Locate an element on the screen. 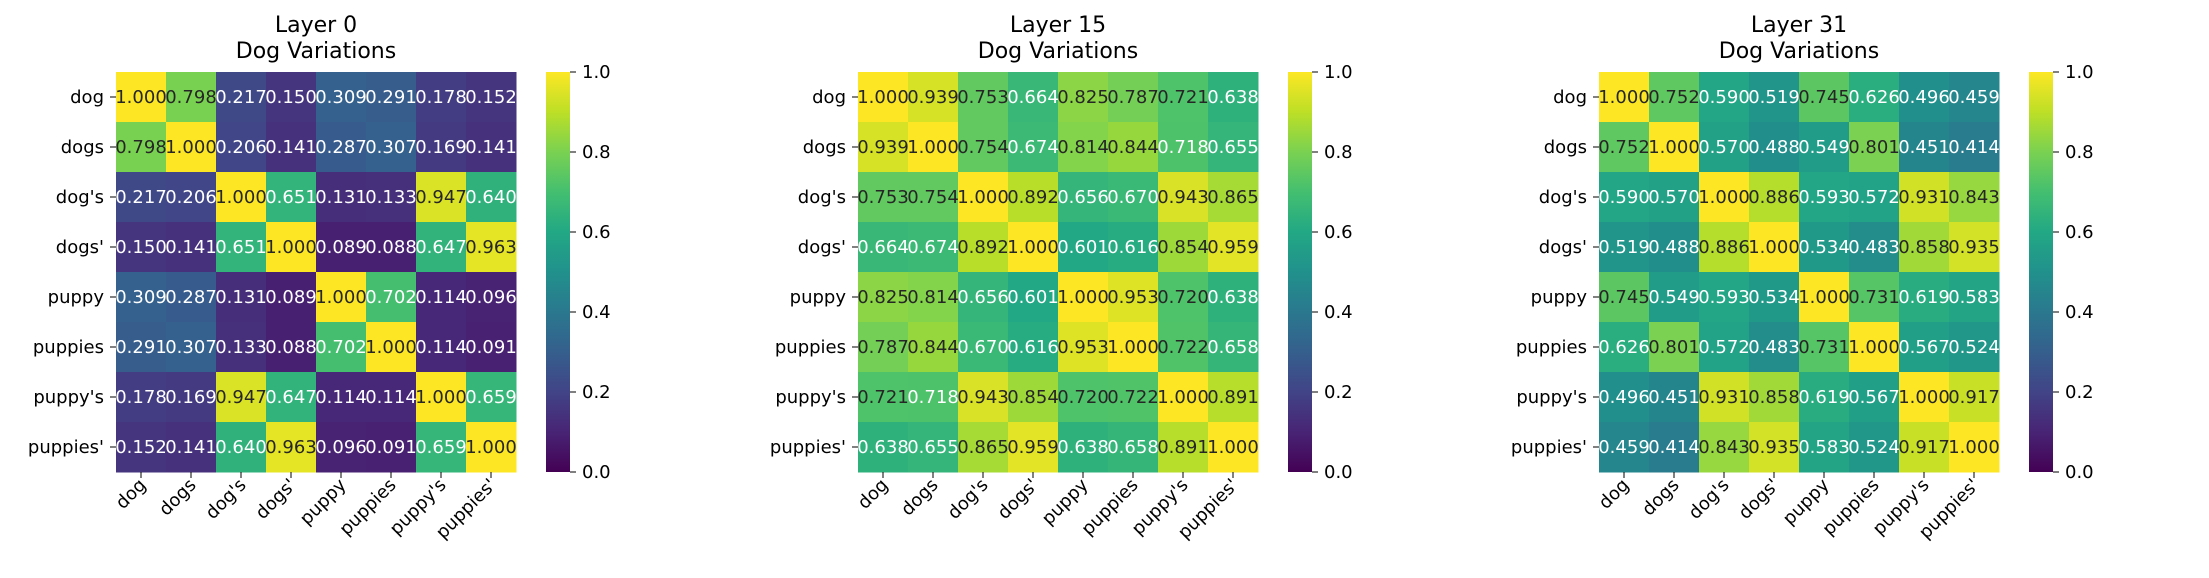 This screenshot has height=578, width=2209. cell-value-label: 0.798 is located at coordinates (141, 147).